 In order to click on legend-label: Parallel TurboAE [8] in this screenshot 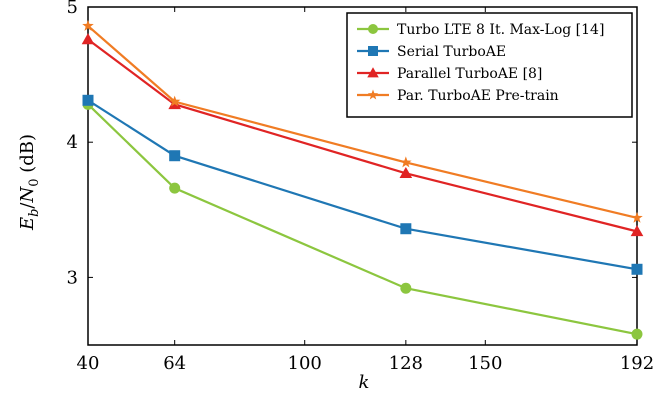, I will do `click(469, 74)`.